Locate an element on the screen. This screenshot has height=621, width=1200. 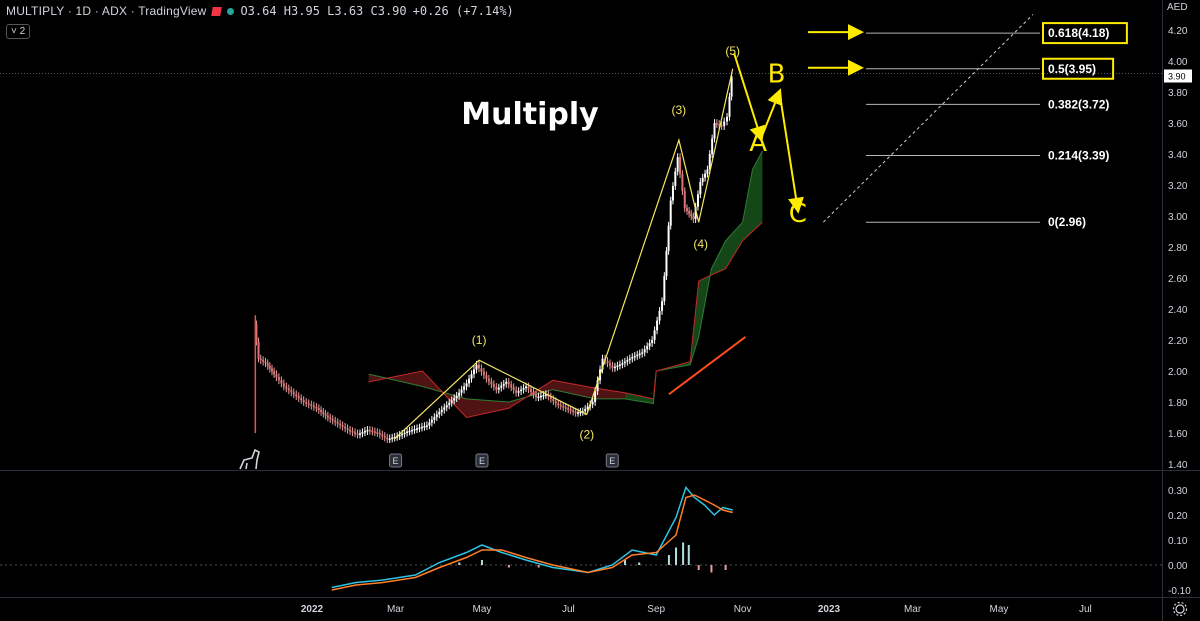
tradingview-dino-icon is located at coordinates (249, 459).